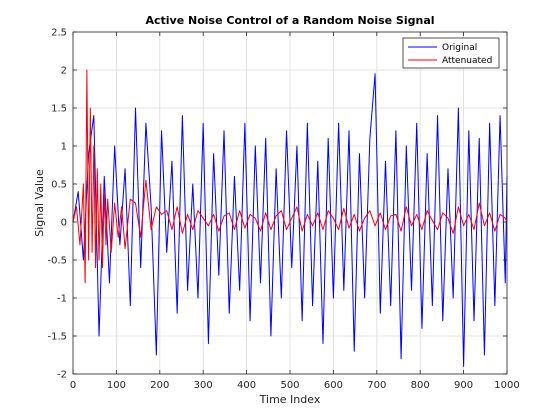 This screenshot has width=560, height=420. I want to click on y-tick-label: 1.5, so click(59, 109).